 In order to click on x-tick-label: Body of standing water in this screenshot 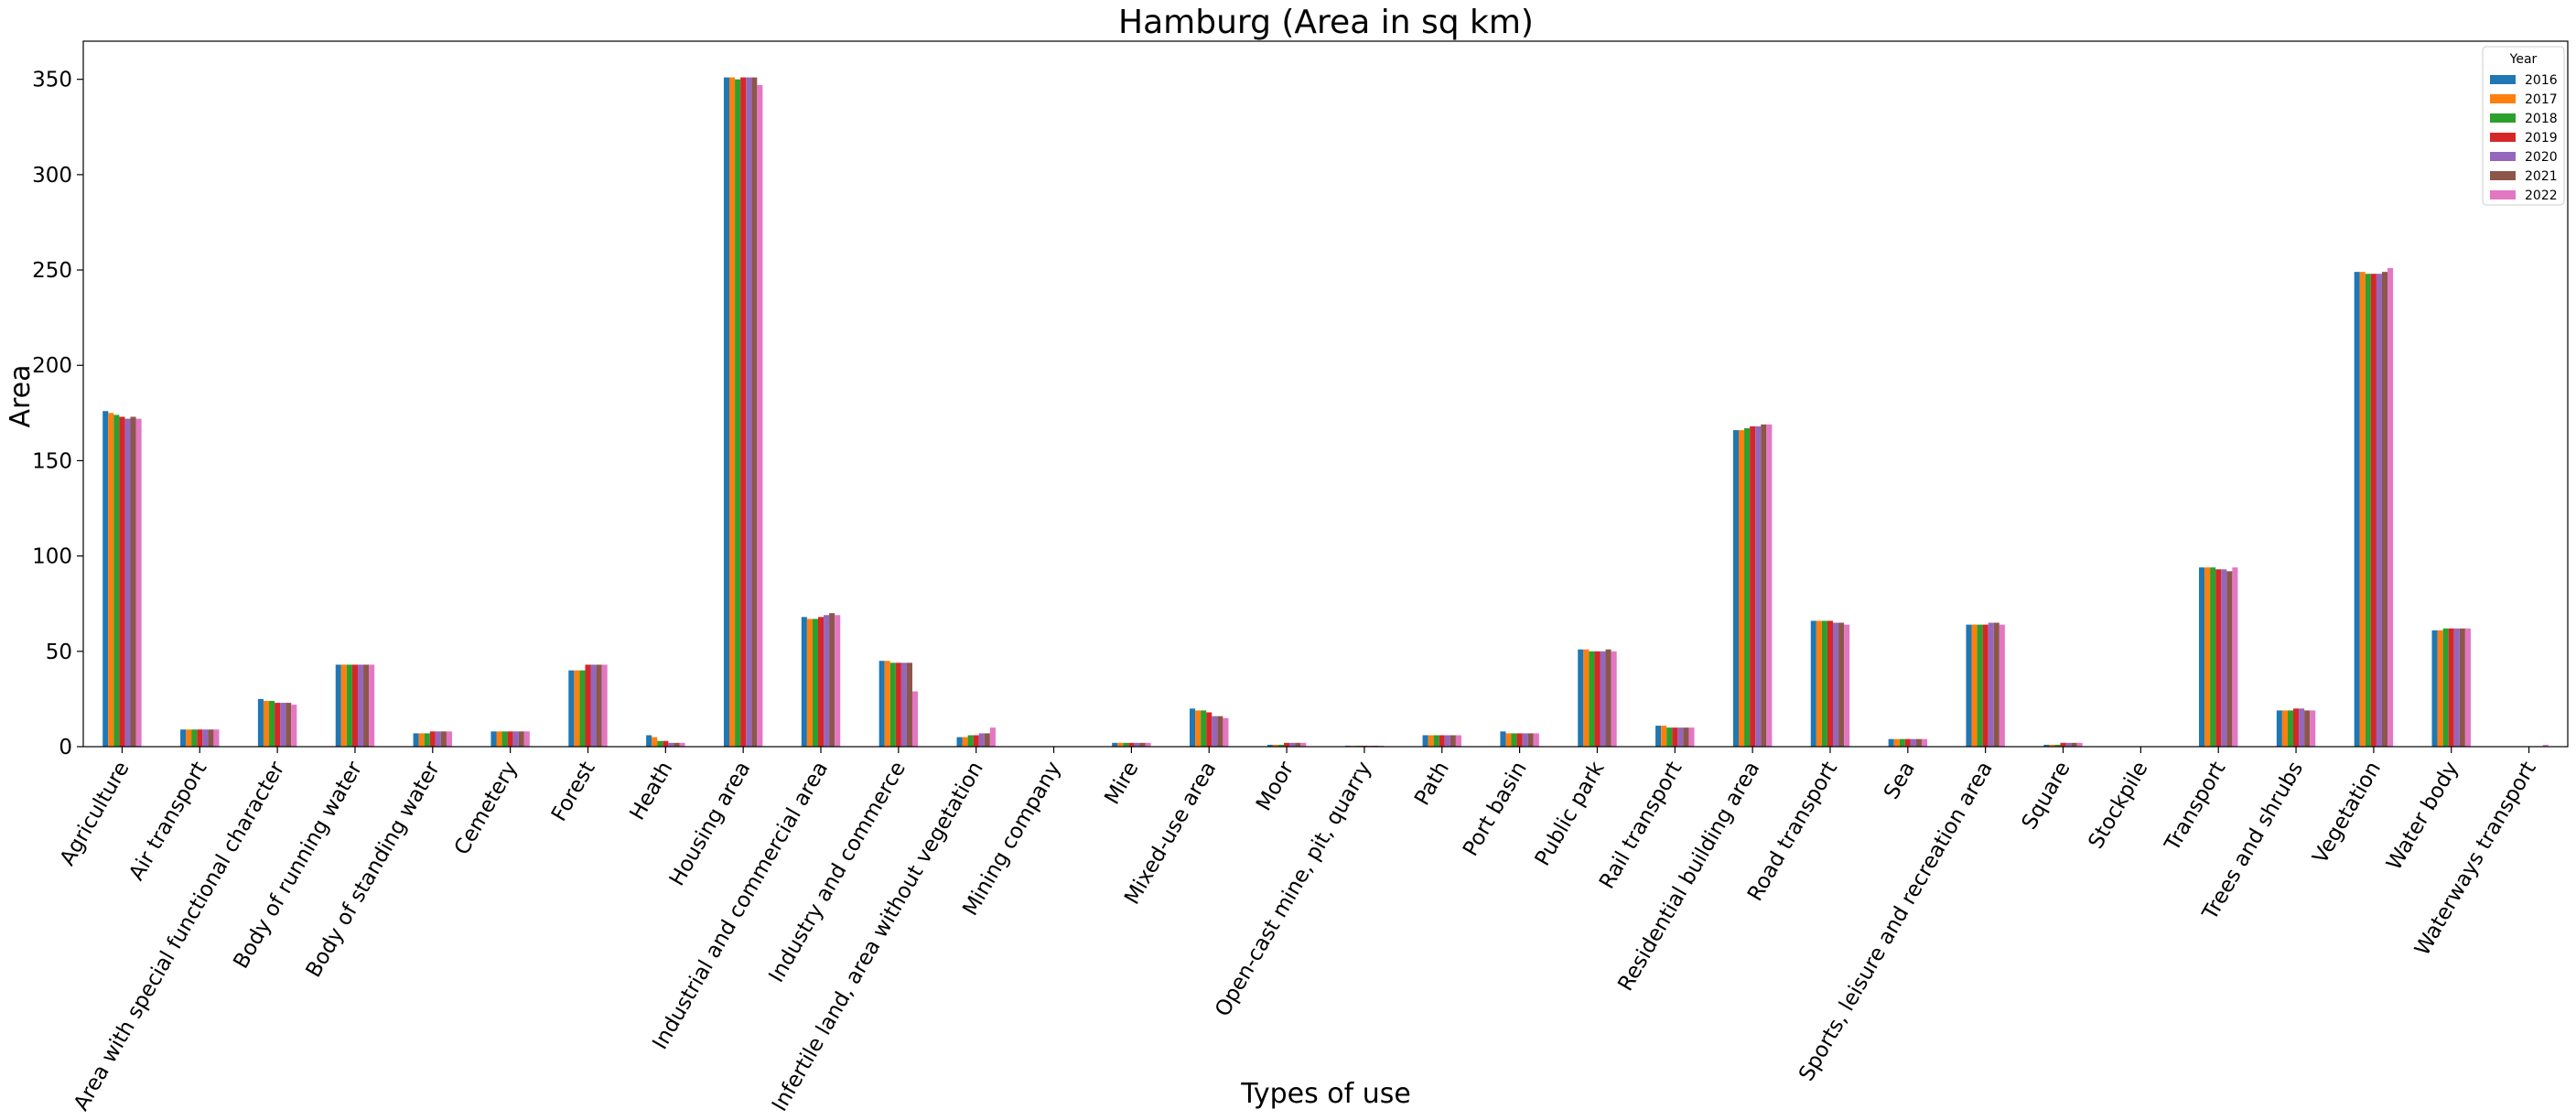, I will do `click(374, 870)`.